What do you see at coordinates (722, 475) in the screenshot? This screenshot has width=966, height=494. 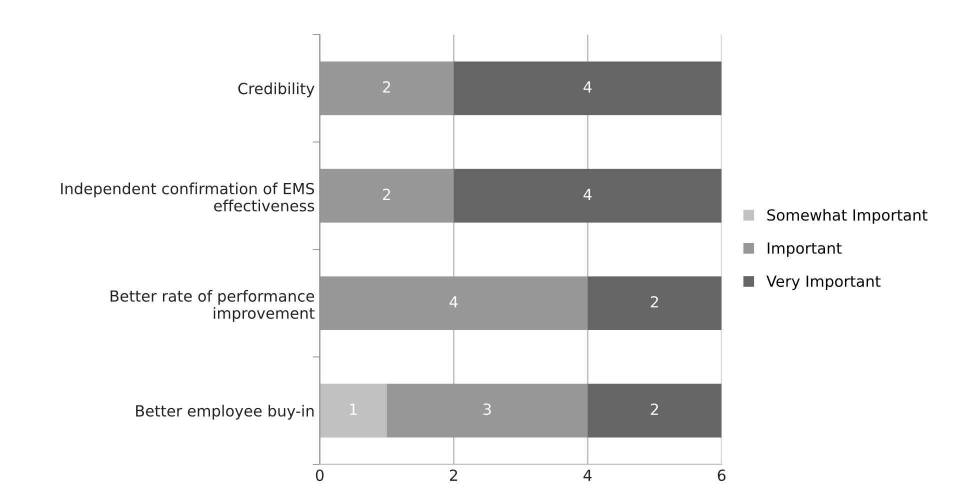 I see `x-tick-label: 6` at bounding box center [722, 475].